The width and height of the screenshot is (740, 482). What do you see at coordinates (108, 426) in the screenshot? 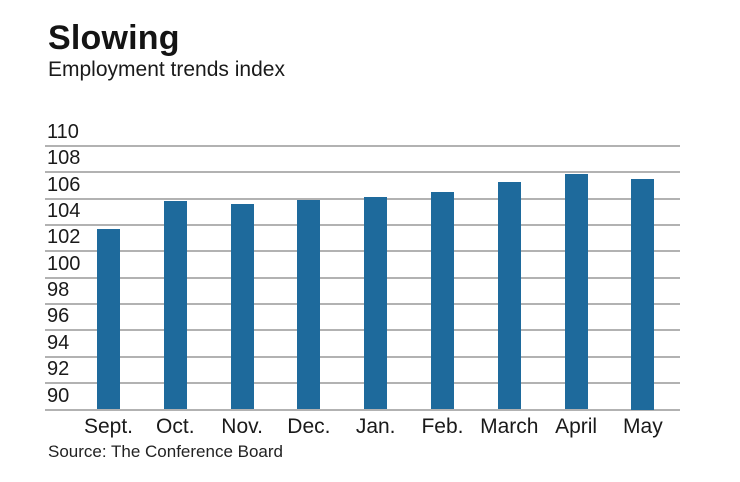
I see `x-axis-category-label: Sept.` at bounding box center [108, 426].